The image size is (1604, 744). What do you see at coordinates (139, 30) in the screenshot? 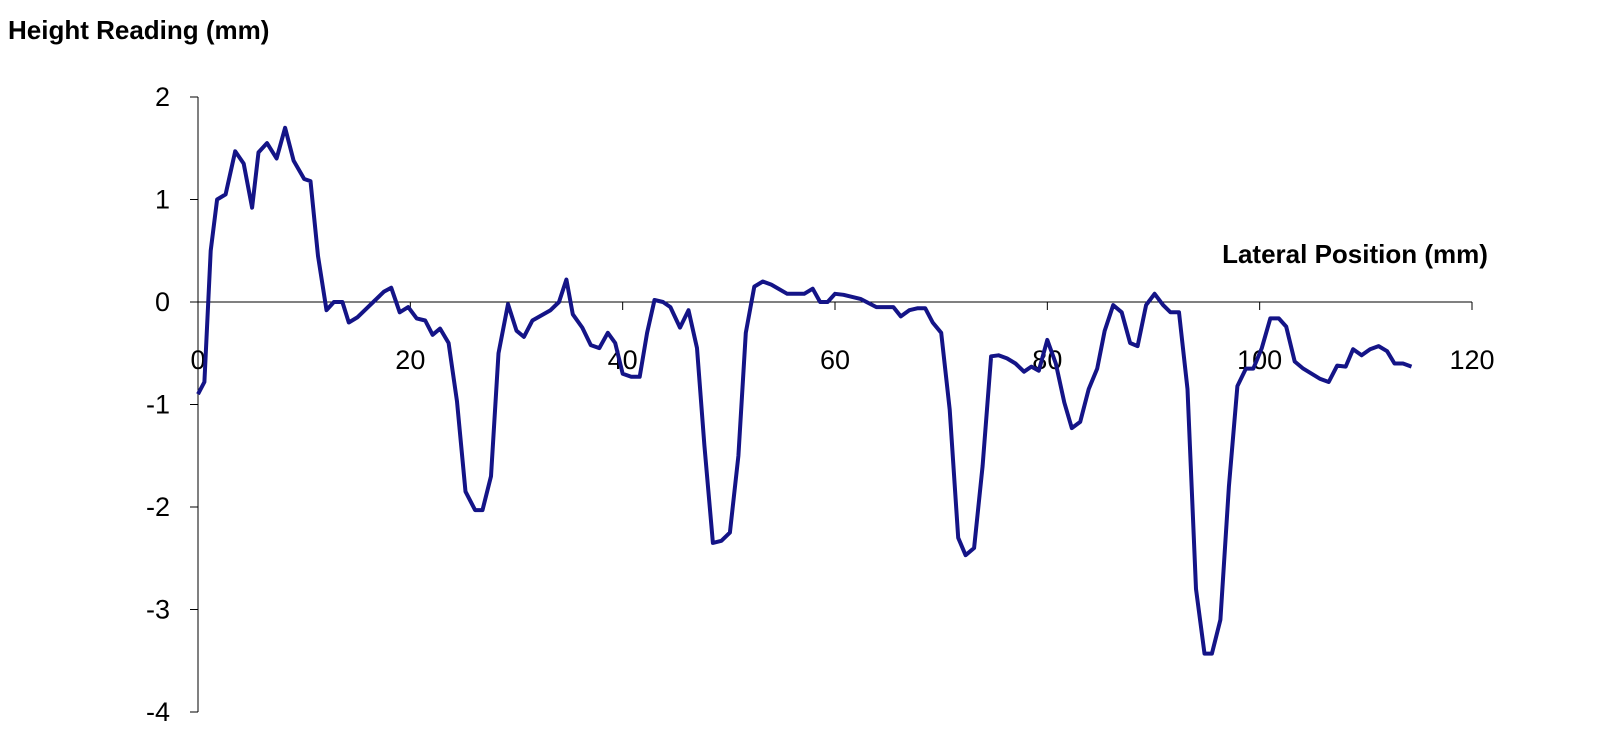
I see `y-axis-title: Height Reading (mm)` at bounding box center [139, 30].